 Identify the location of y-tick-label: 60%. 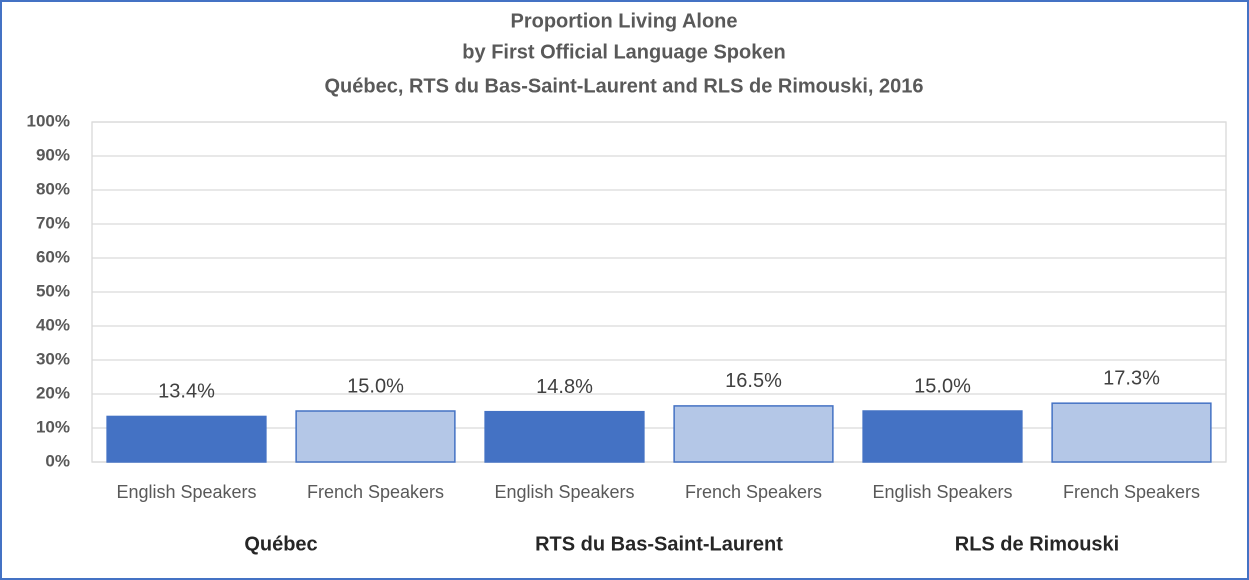
(53, 256).